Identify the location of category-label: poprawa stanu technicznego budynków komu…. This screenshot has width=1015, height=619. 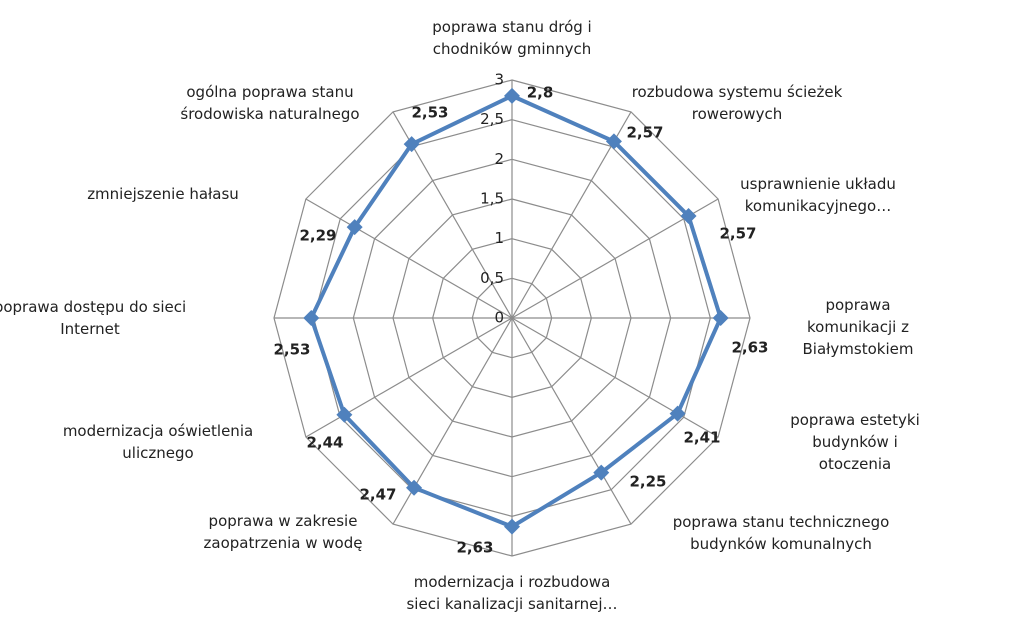
(781, 533).